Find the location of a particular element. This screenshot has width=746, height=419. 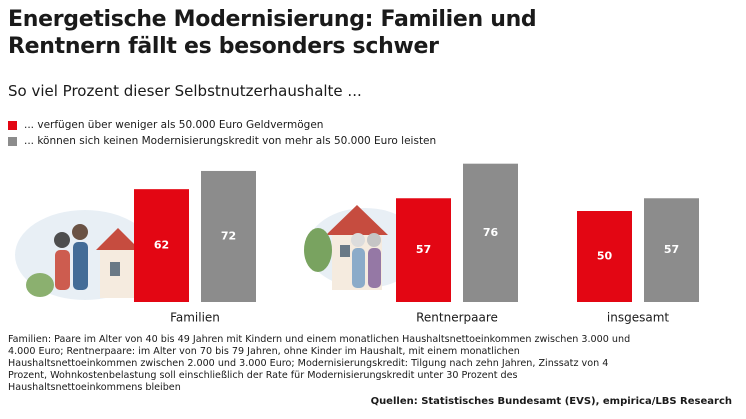

illustration is located at coordinates (219, 252).